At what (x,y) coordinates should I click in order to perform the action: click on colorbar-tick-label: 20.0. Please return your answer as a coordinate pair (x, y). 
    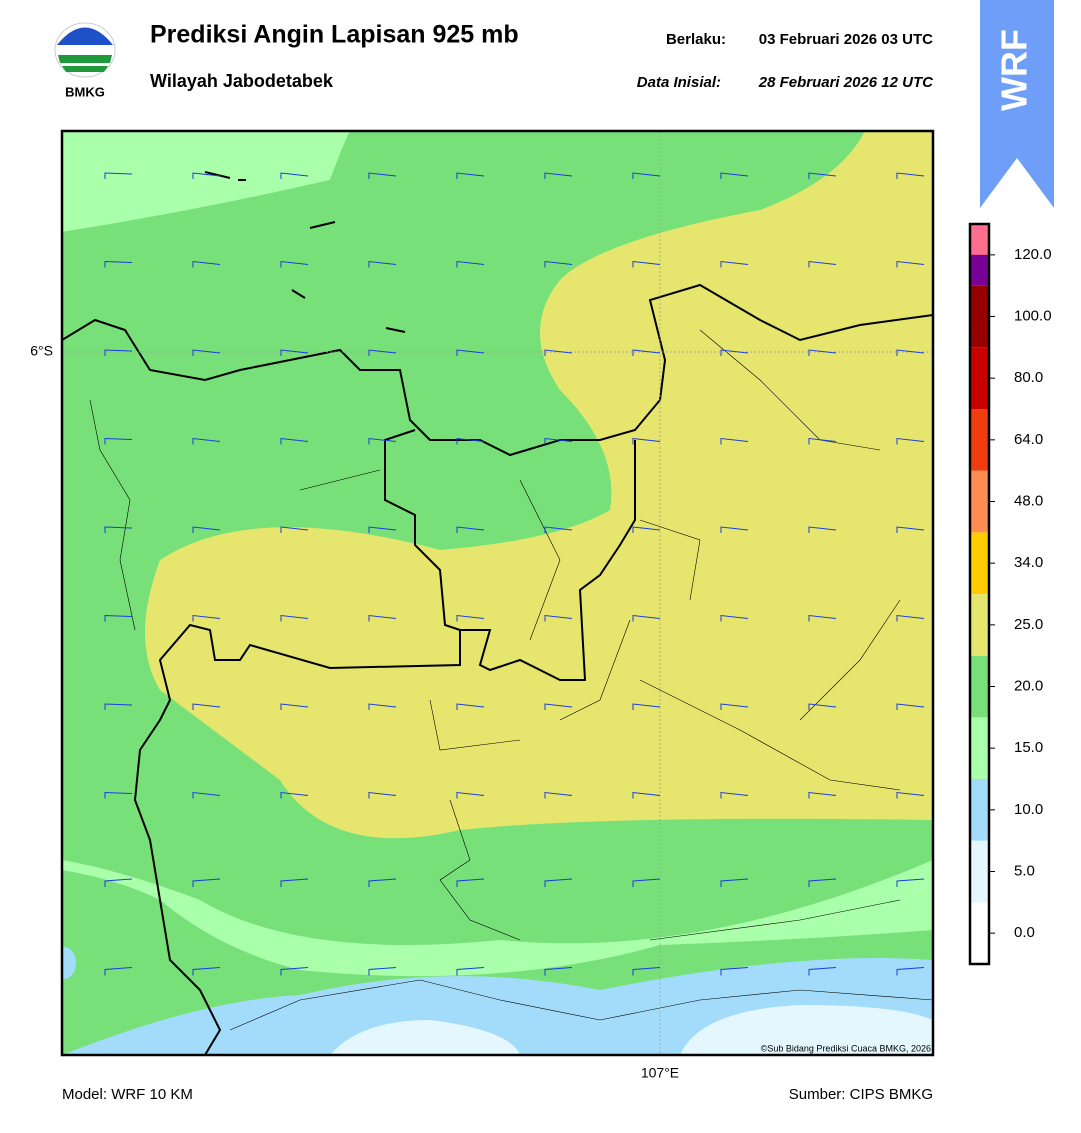
    Looking at the image, I should click on (1028, 685).